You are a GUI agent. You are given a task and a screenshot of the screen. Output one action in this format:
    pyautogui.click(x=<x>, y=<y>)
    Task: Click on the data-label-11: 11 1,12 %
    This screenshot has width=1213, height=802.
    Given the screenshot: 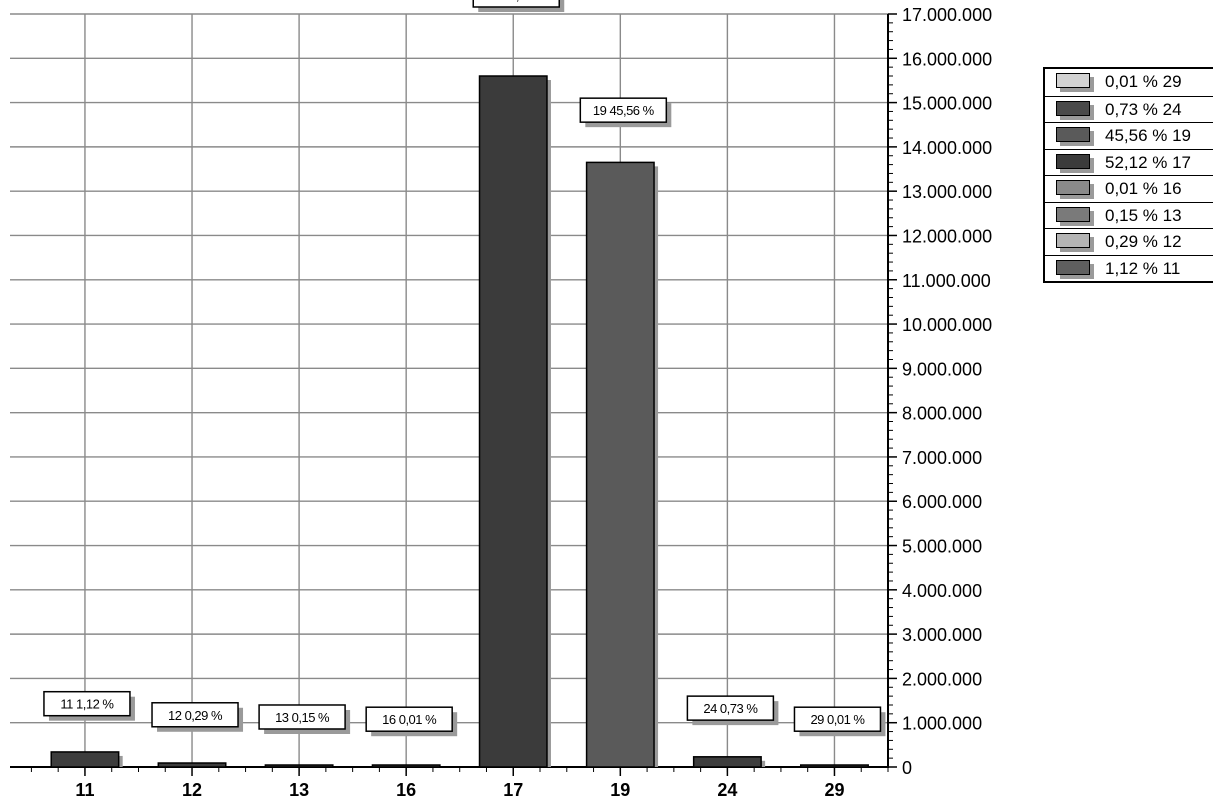 What is the action you would take?
    pyautogui.click(x=89, y=705)
    